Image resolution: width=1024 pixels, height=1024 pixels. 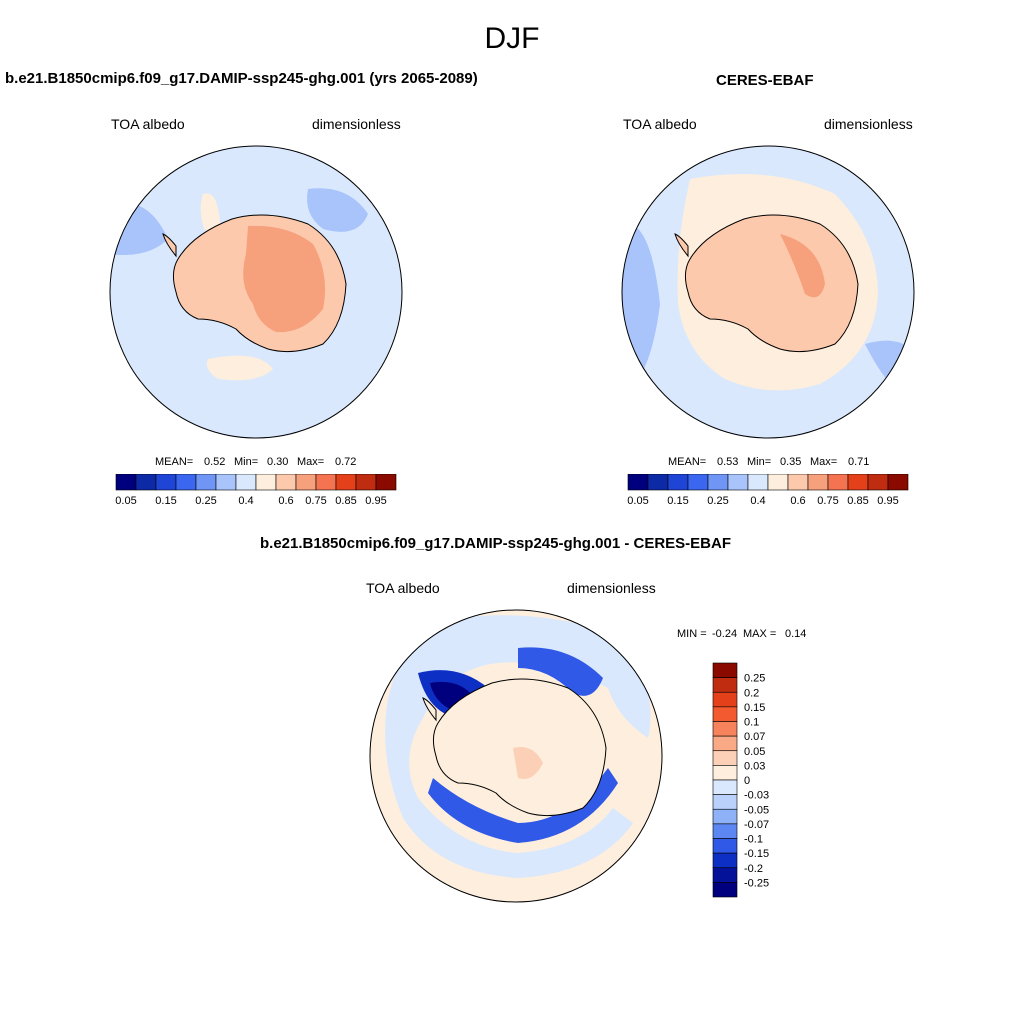 I want to click on panel1-colorbar-tick-label: 0.05, so click(x=125, y=501).